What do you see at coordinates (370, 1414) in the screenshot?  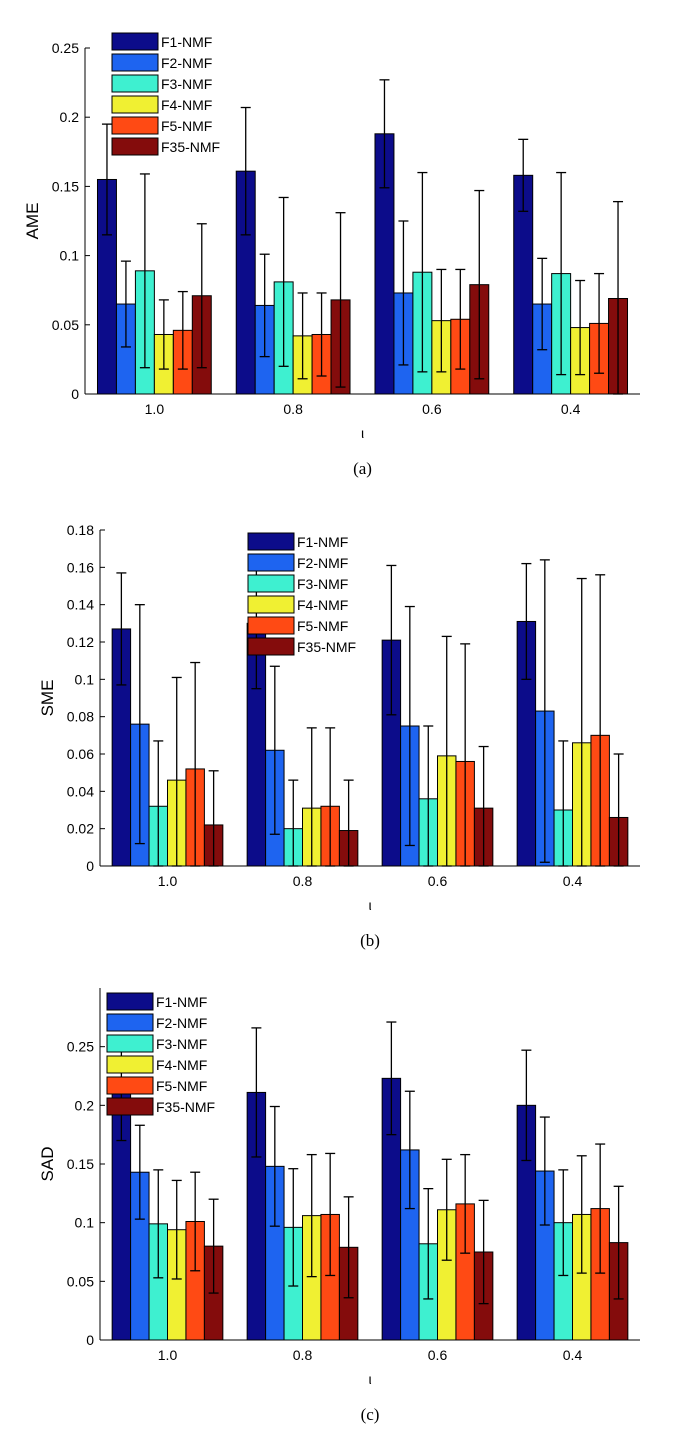 I see `figure-caption: (c)` at bounding box center [370, 1414].